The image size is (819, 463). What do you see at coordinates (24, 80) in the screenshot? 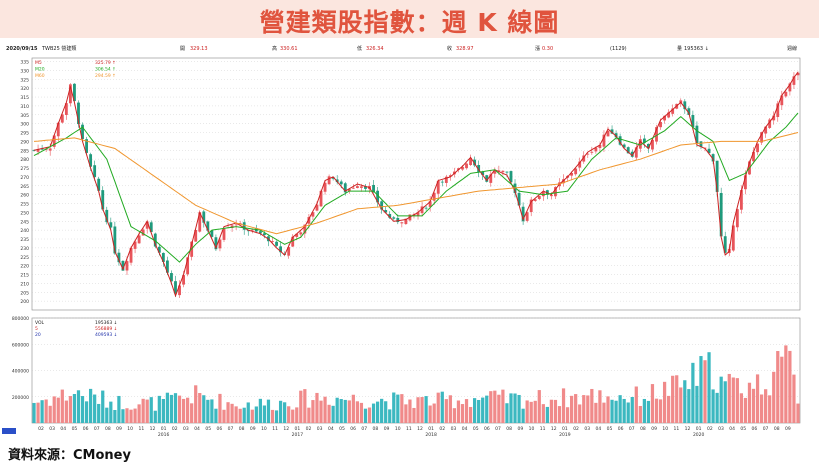
I see `price-tick-label: 325` at bounding box center [24, 80].